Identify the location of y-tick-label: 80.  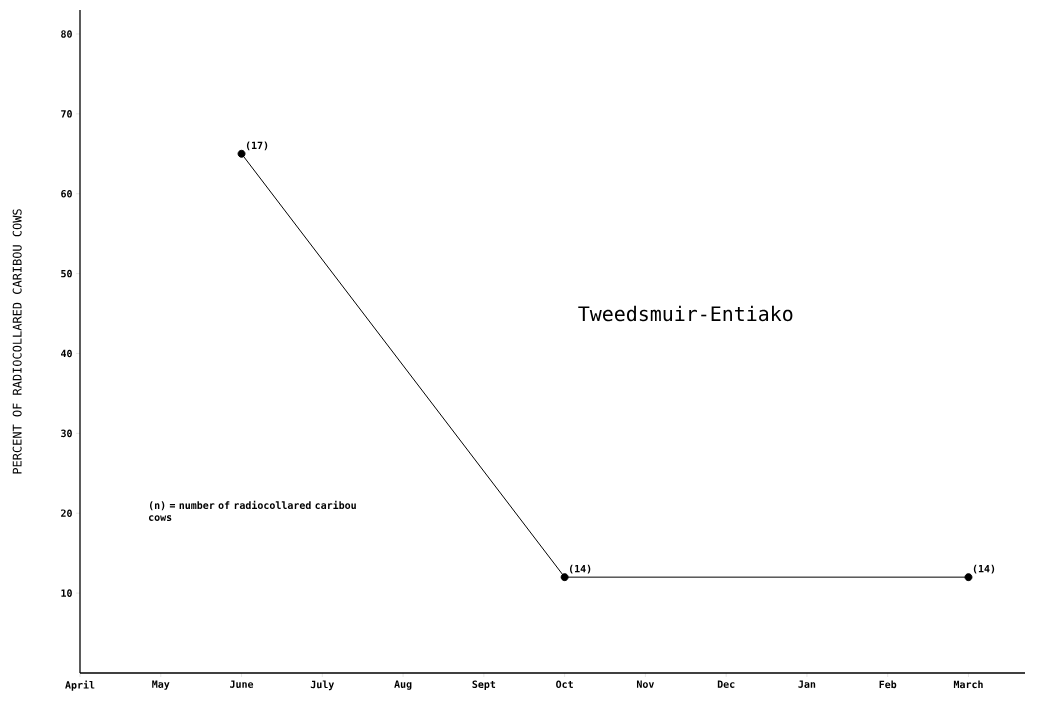
(66, 34).